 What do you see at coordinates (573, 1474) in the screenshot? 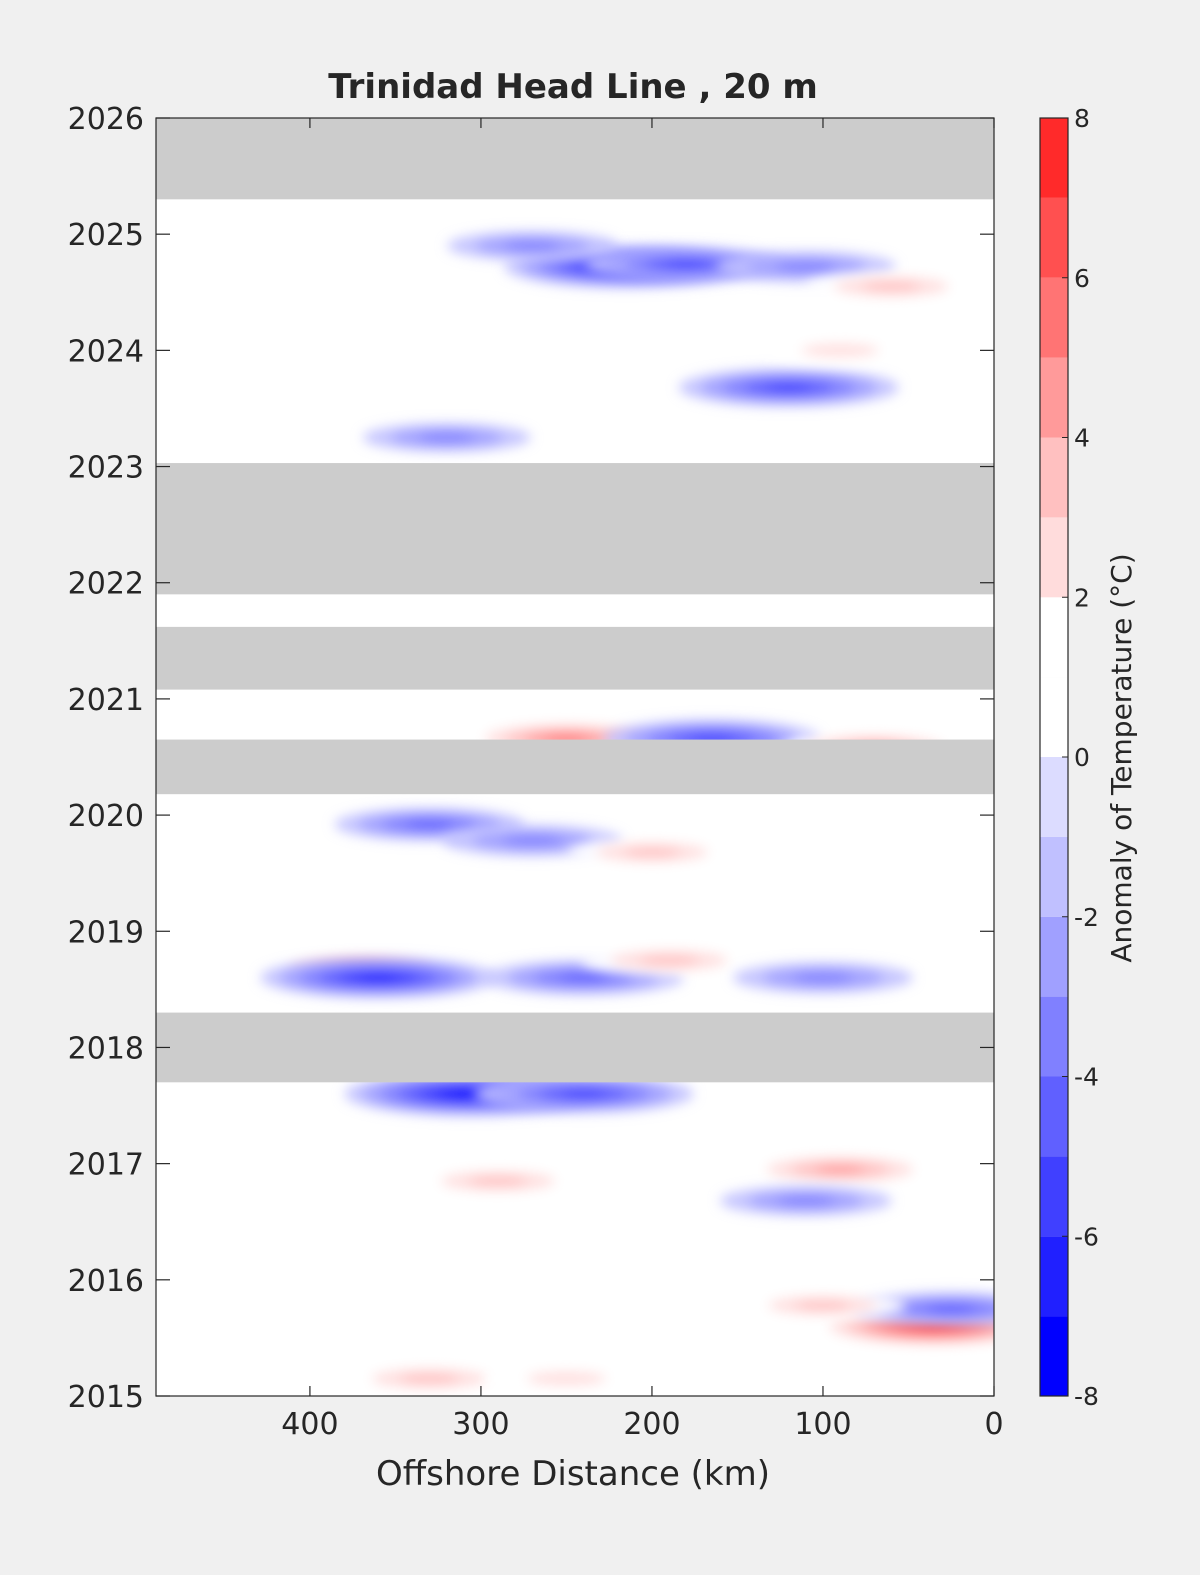
I see `x-axis-label: Offshore Distance (km)` at bounding box center [573, 1474].